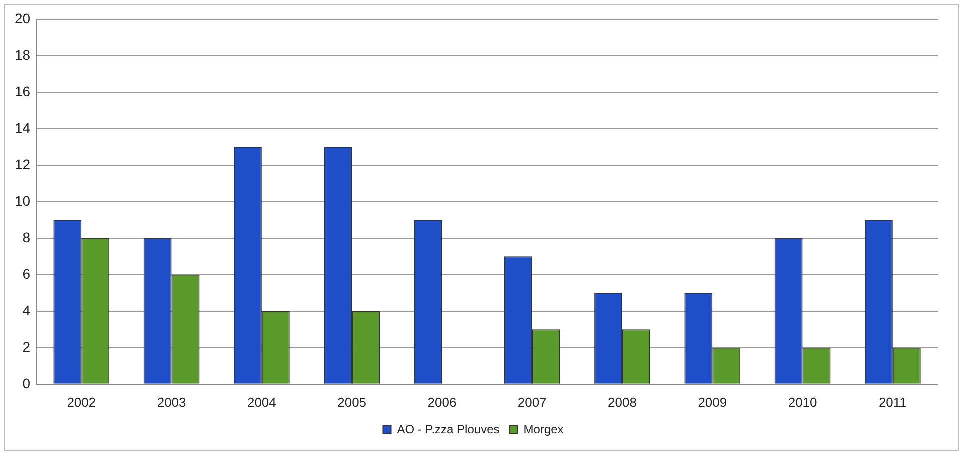  Describe the element at coordinates (22, 91) in the screenshot. I see `y-tick-label: 16` at that location.